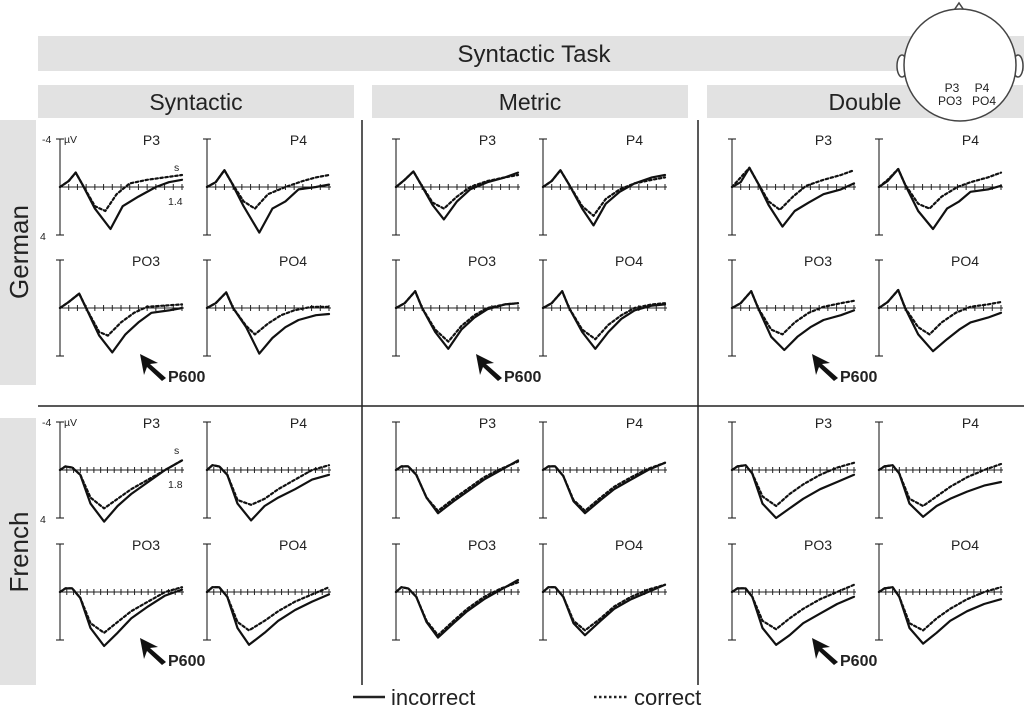 The width and height of the screenshot is (1027, 709). I want to click on scalp-head, so click(960, 65).